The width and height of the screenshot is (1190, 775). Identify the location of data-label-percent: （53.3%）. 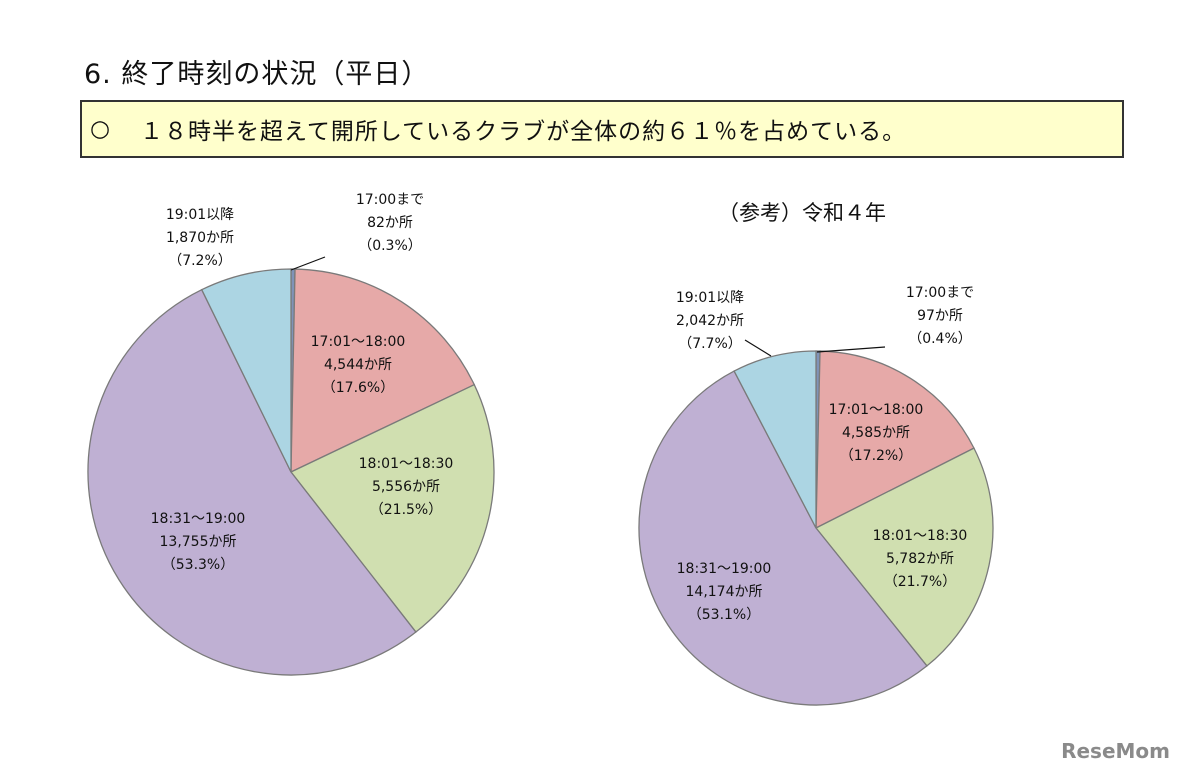
(198, 565).